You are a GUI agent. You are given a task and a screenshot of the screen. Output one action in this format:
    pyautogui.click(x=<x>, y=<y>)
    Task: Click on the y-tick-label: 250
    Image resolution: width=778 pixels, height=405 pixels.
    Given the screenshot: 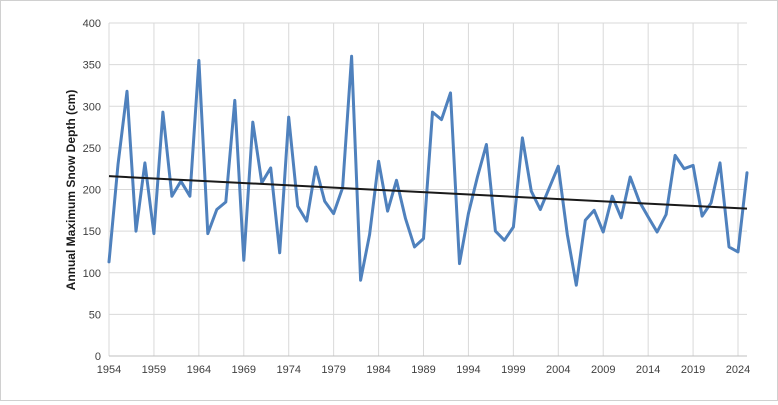 What is the action you would take?
    pyautogui.click(x=92, y=149)
    